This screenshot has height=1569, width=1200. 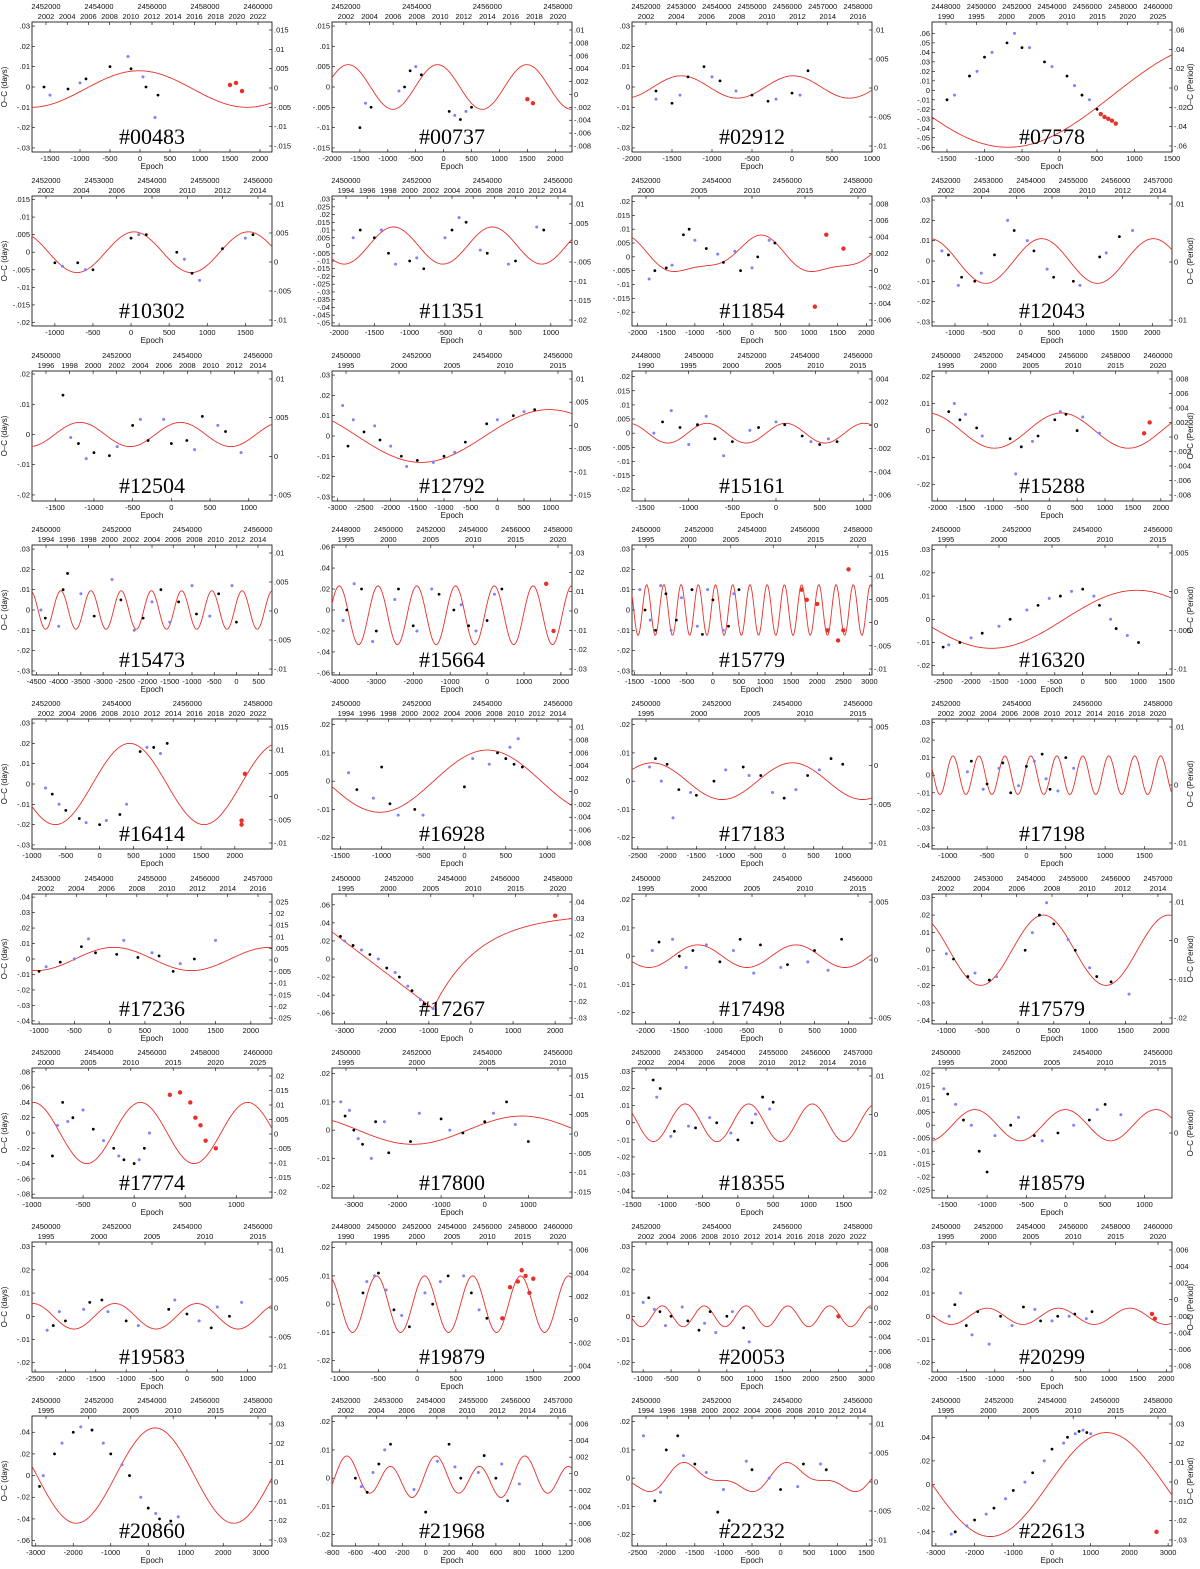 What do you see at coordinates (325, 567) in the screenshot?
I see `y-tick-label: .04` at bounding box center [325, 567].